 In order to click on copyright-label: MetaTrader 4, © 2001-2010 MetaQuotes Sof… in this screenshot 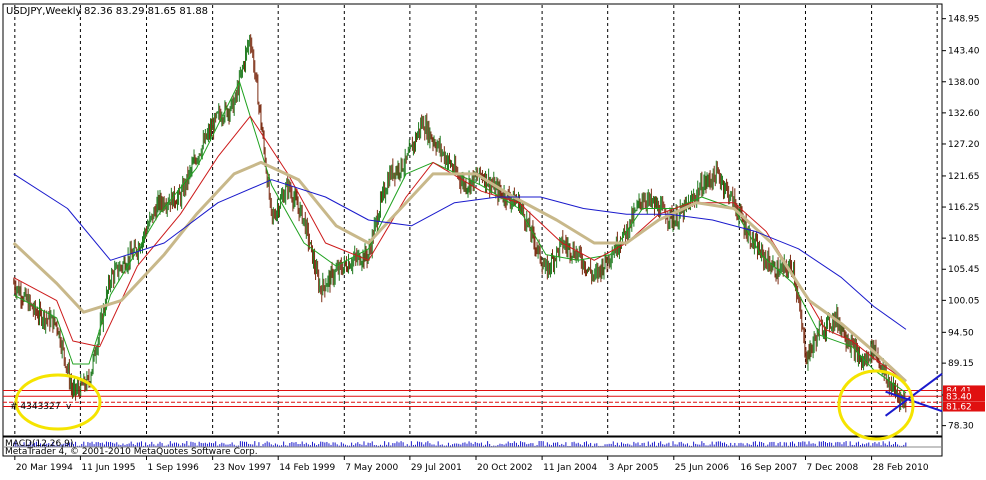, I will do `click(131, 452)`.